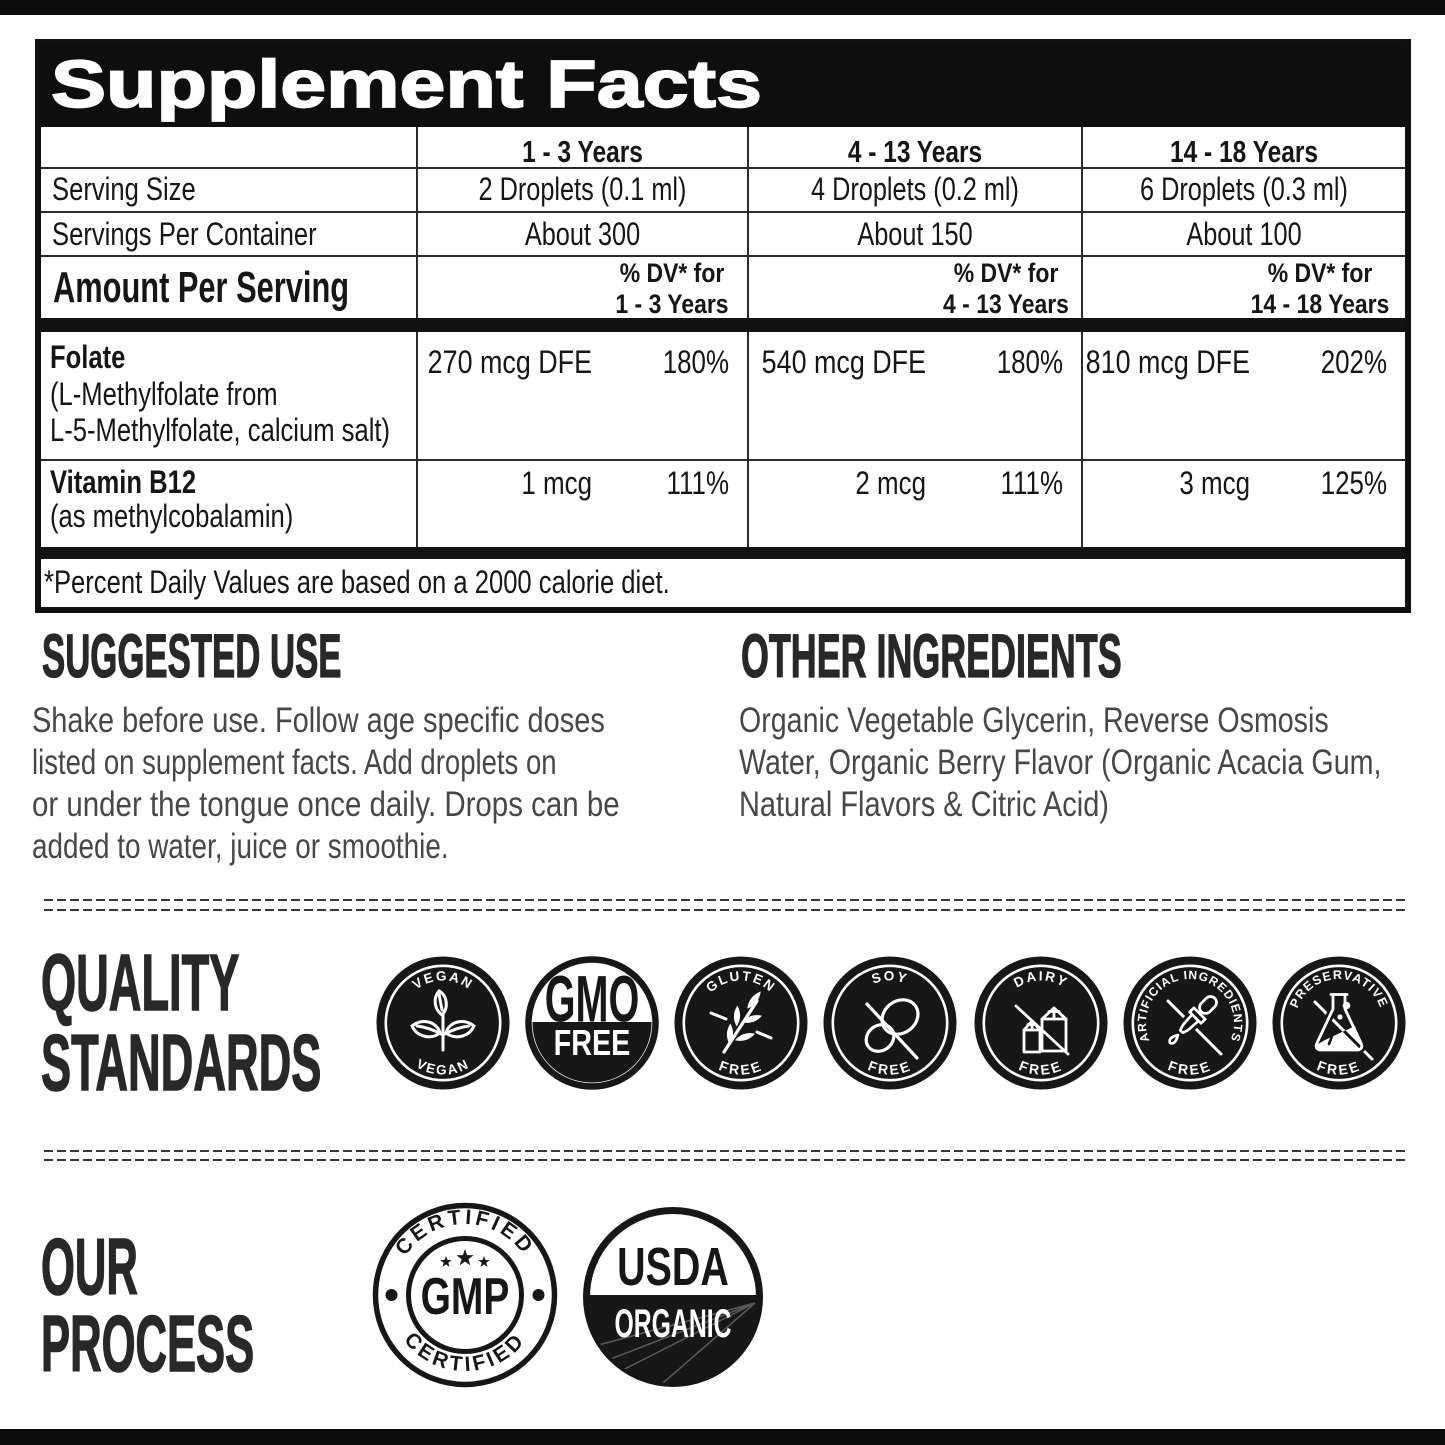 The width and height of the screenshot is (1445, 1445). I want to click on svg-text: SOY, so click(890, 978).